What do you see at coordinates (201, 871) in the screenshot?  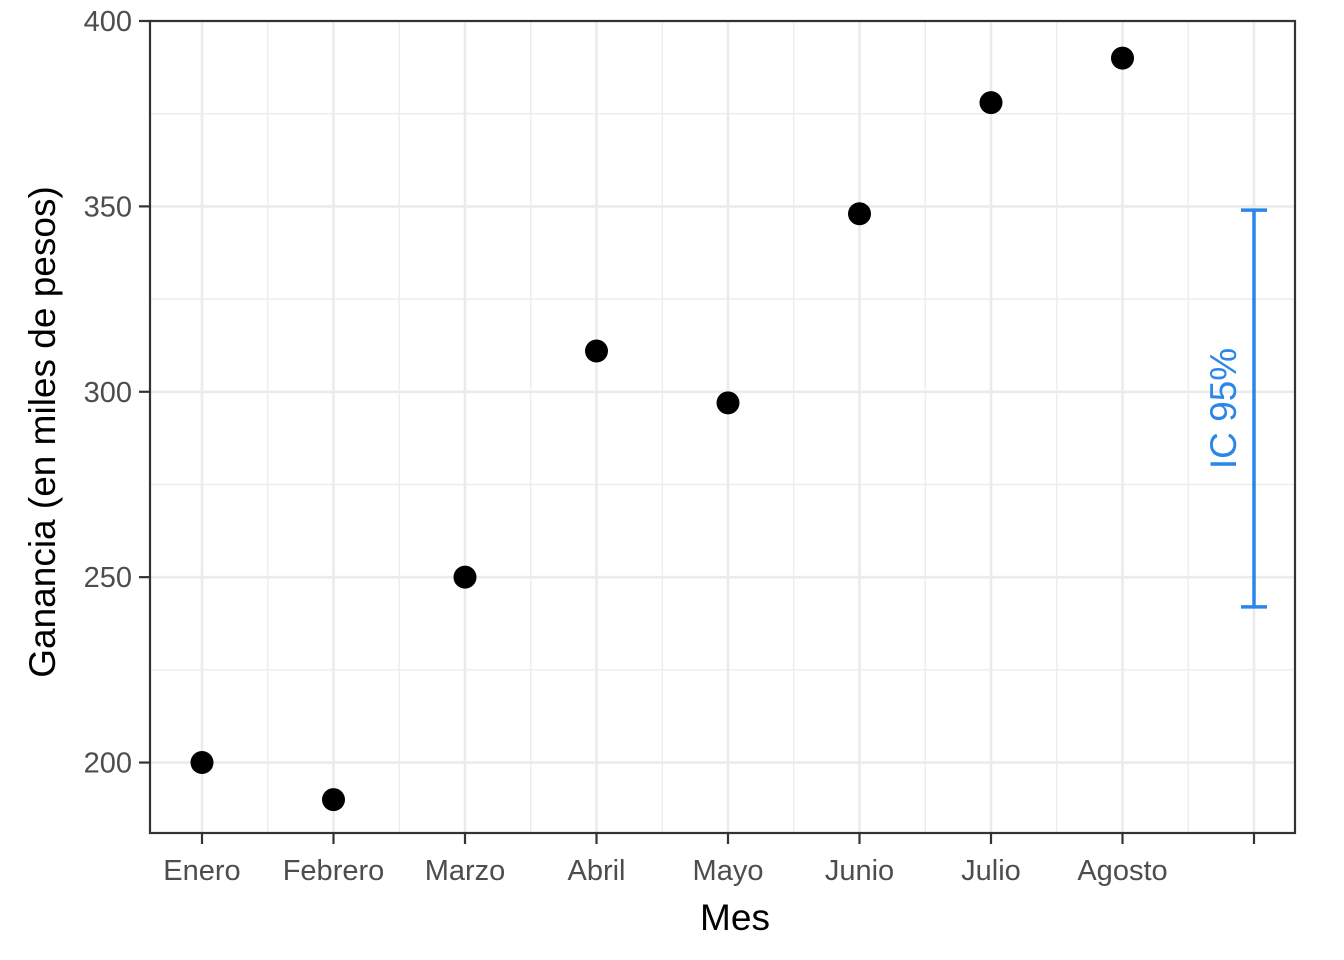 I see `x-tick-label: Enero` at bounding box center [201, 871].